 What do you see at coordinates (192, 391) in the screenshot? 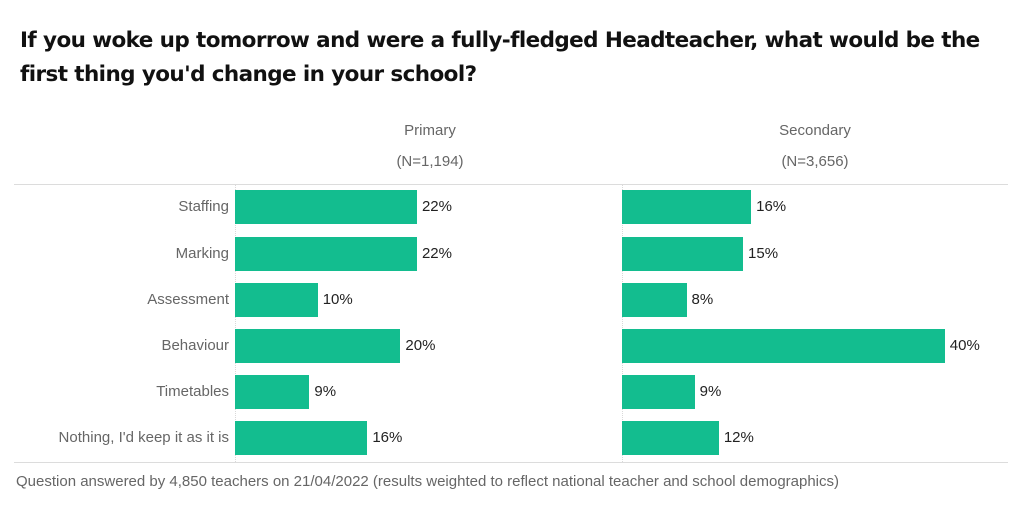
I see `category-label: Timetables` at bounding box center [192, 391].